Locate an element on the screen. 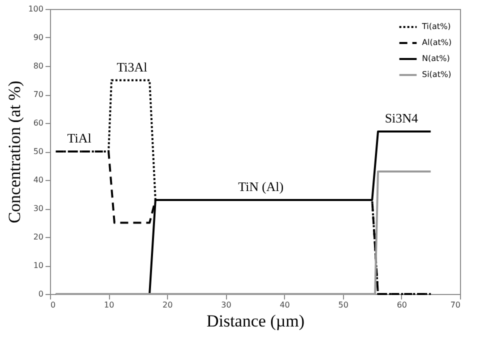 Image resolution: width=481 pixels, height=349 pixels. annotation: TiAl is located at coordinates (79, 138).